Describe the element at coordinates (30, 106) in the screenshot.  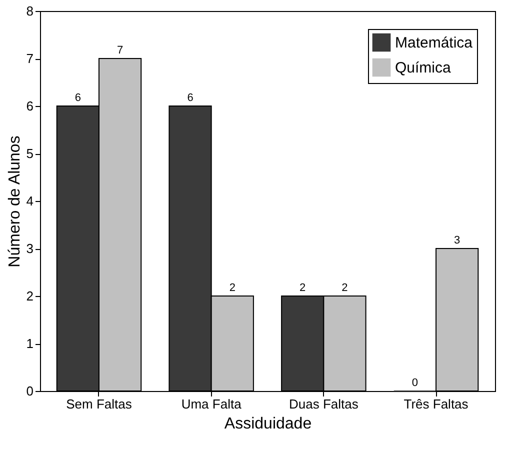
I see `y-tick-label: 6` at that location.